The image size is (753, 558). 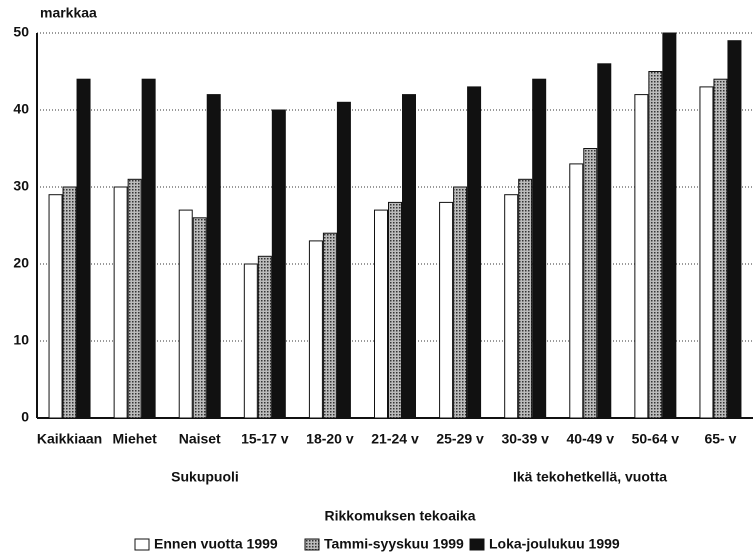 What do you see at coordinates (200, 439) in the screenshot?
I see `x-tick-label: Naiset` at bounding box center [200, 439].